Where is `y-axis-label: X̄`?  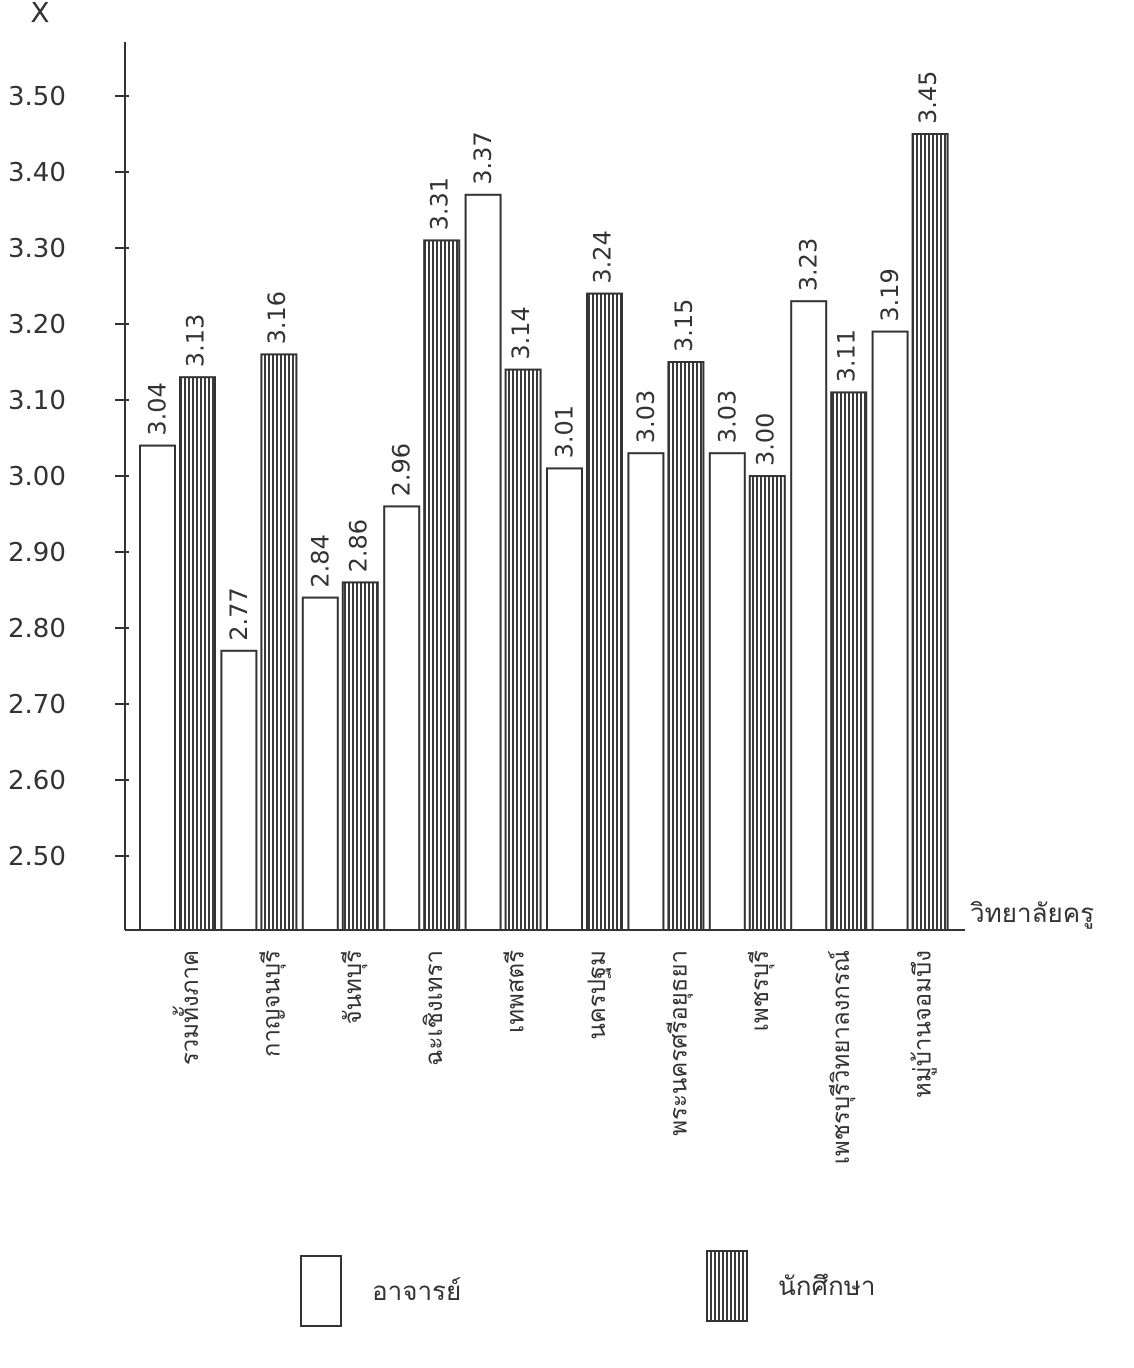 y-axis-label: X̄ is located at coordinates (39, 14).